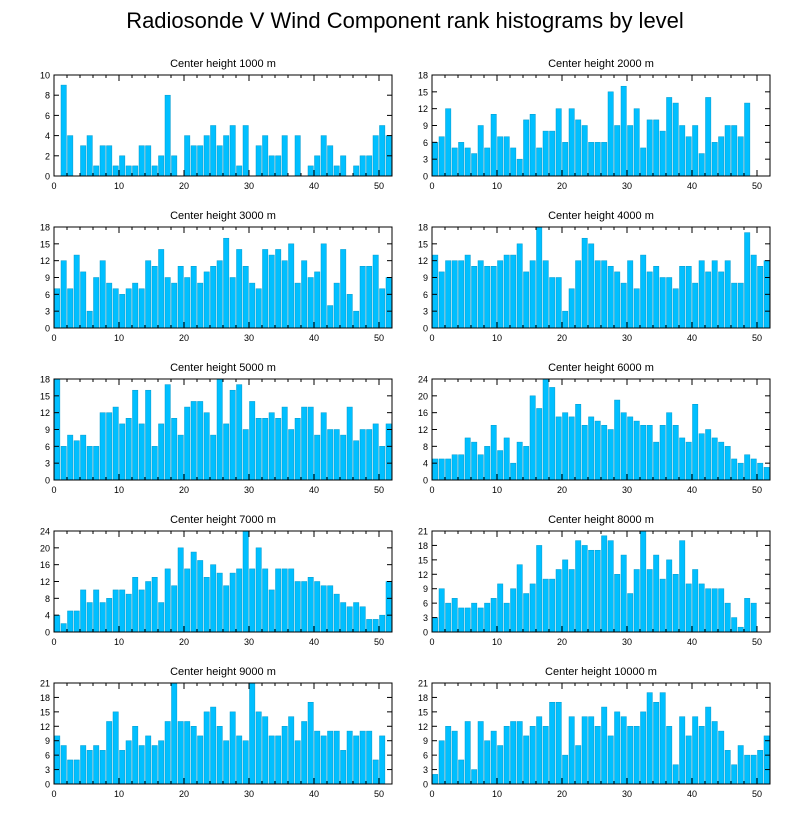 The height and width of the screenshot is (824, 810). Describe the element at coordinates (431, 338) in the screenshot. I see `x-tick-label: 0` at that location.